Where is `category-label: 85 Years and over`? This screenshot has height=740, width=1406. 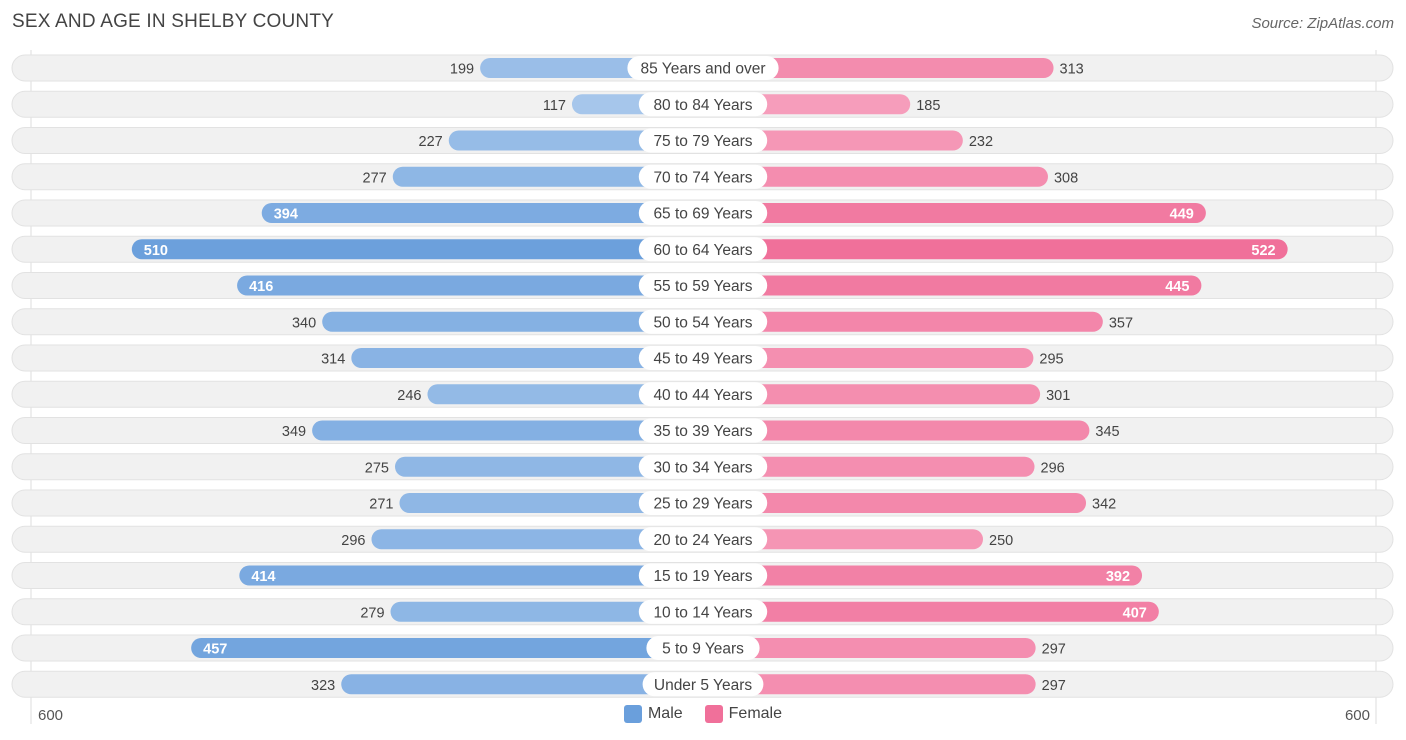
category-label: 85 Years and over is located at coordinates (703, 69).